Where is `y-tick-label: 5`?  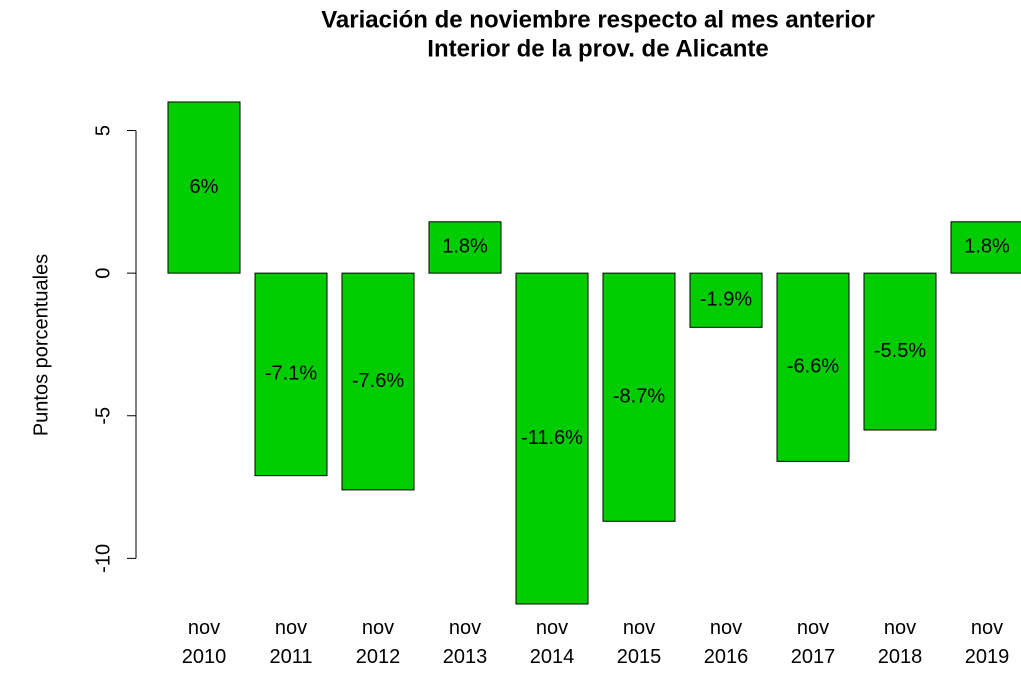
y-tick-label: 5 is located at coordinates (103, 130).